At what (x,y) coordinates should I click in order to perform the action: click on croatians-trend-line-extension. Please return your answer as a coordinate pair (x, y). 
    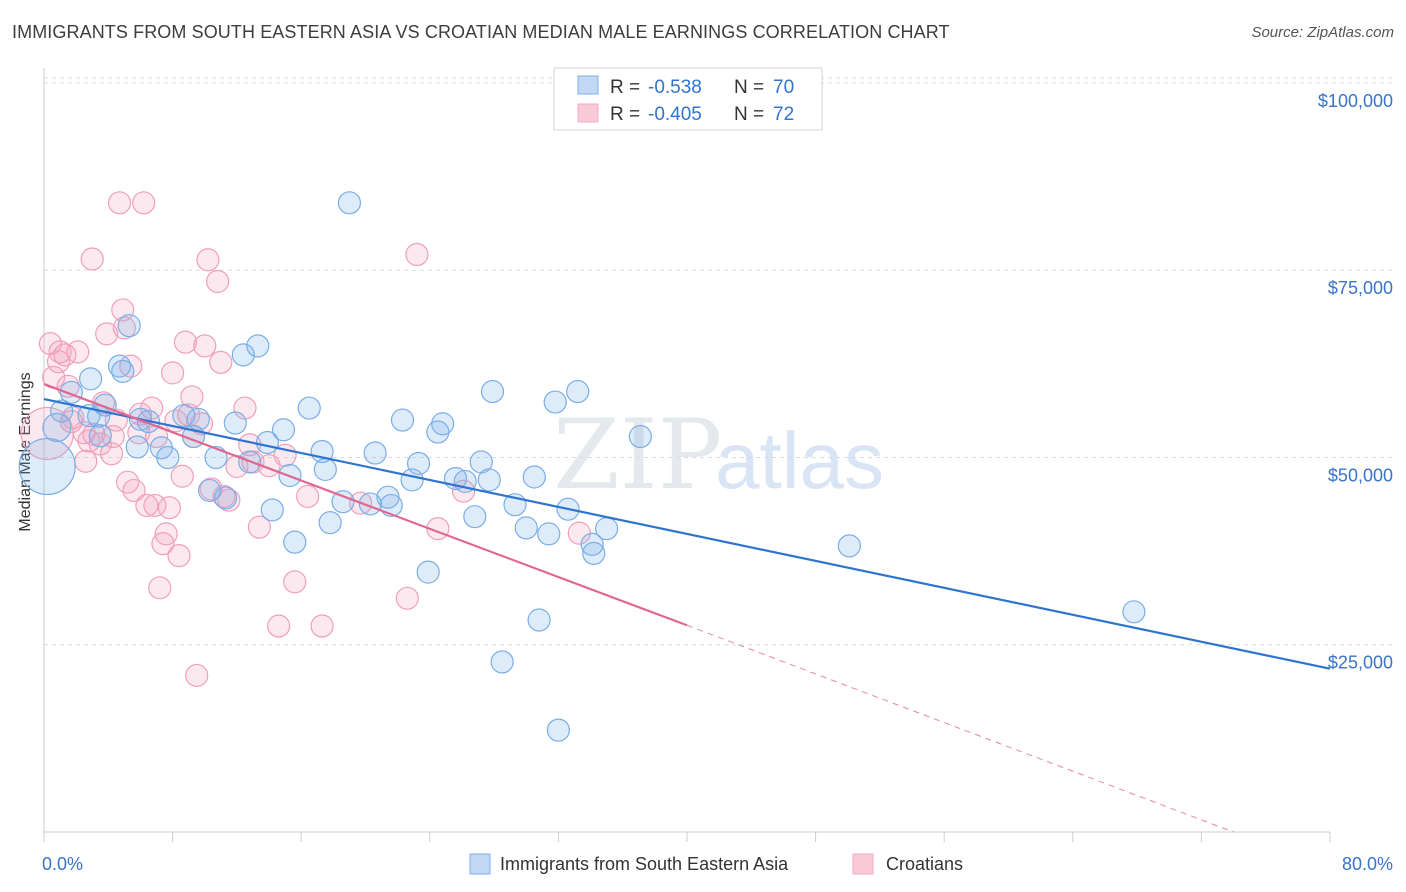
    Looking at the image, I should click on (960, 728).